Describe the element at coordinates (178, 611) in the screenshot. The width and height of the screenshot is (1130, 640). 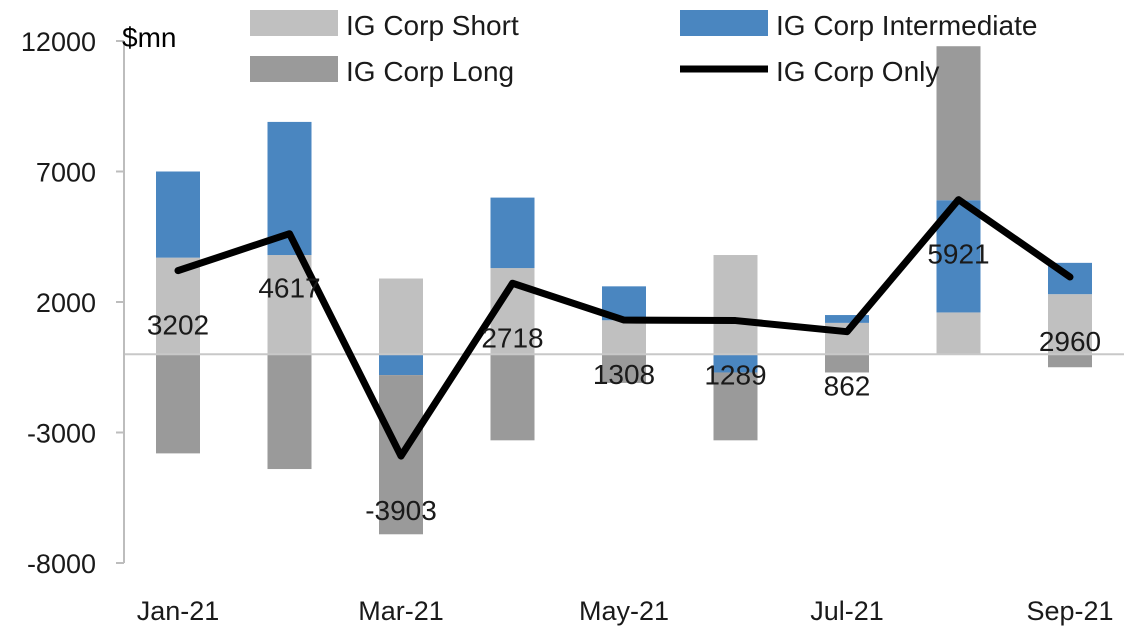
I see `x-tick-label: Jan-21` at that location.